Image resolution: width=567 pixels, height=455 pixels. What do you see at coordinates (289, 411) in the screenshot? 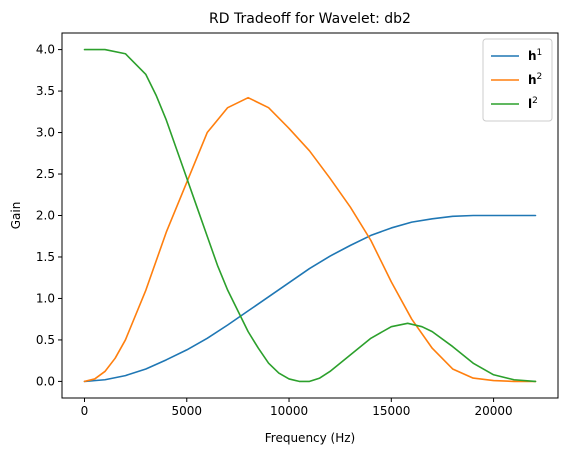
I see `x-tick-label: 10000` at bounding box center [289, 411].